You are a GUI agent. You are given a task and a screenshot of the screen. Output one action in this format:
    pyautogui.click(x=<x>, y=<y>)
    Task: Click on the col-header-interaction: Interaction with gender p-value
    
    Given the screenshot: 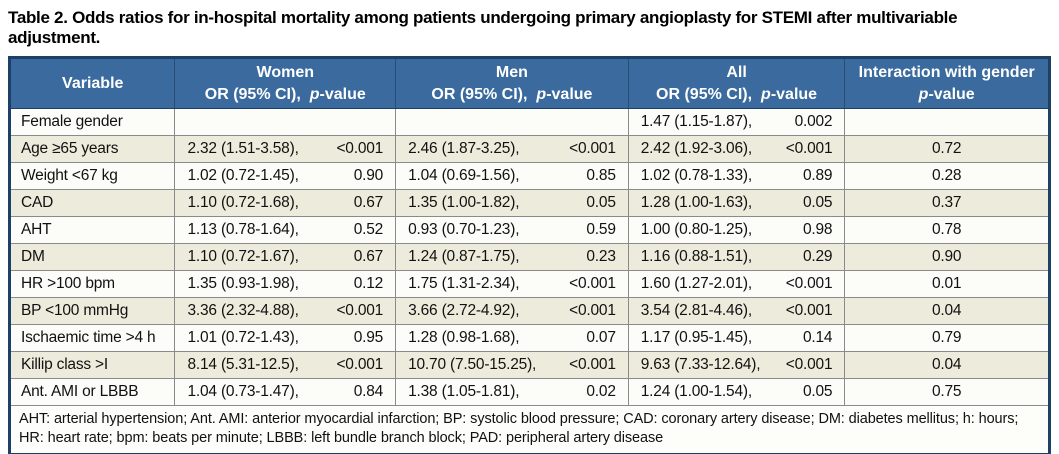 What is the action you would take?
    pyautogui.click(x=947, y=83)
    